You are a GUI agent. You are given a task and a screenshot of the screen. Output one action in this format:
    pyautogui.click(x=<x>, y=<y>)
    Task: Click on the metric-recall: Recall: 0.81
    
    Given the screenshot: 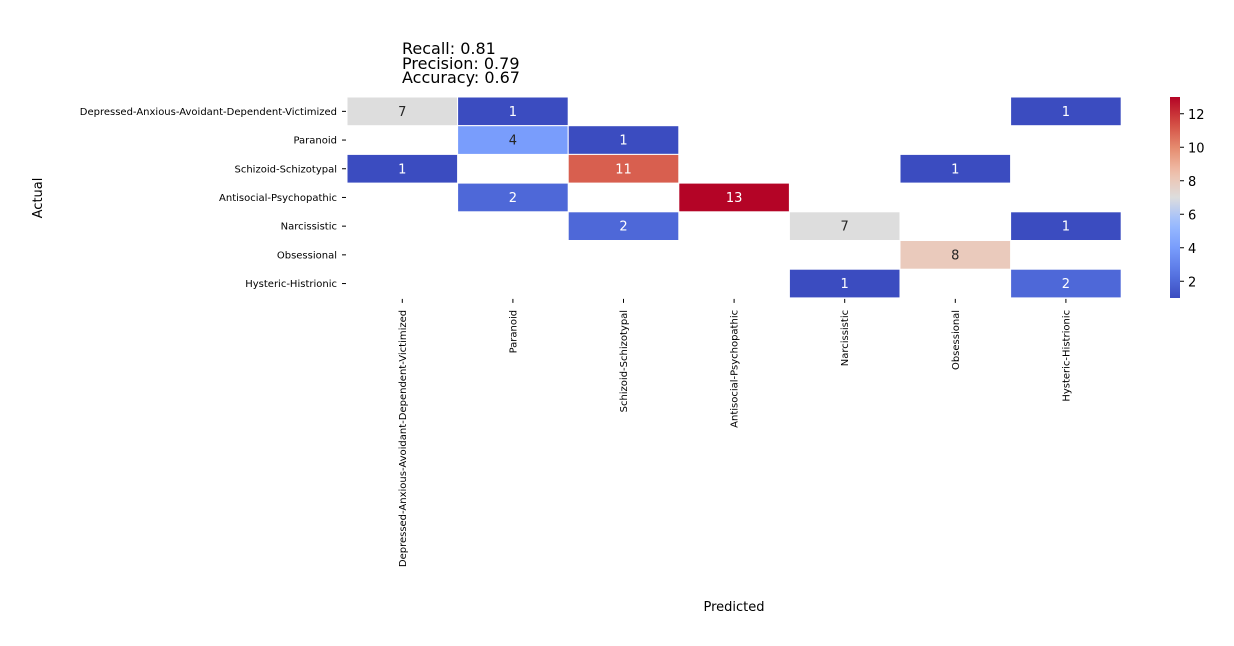 What is the action you would take?
    pyautogui.click(x=449, y=48)
    